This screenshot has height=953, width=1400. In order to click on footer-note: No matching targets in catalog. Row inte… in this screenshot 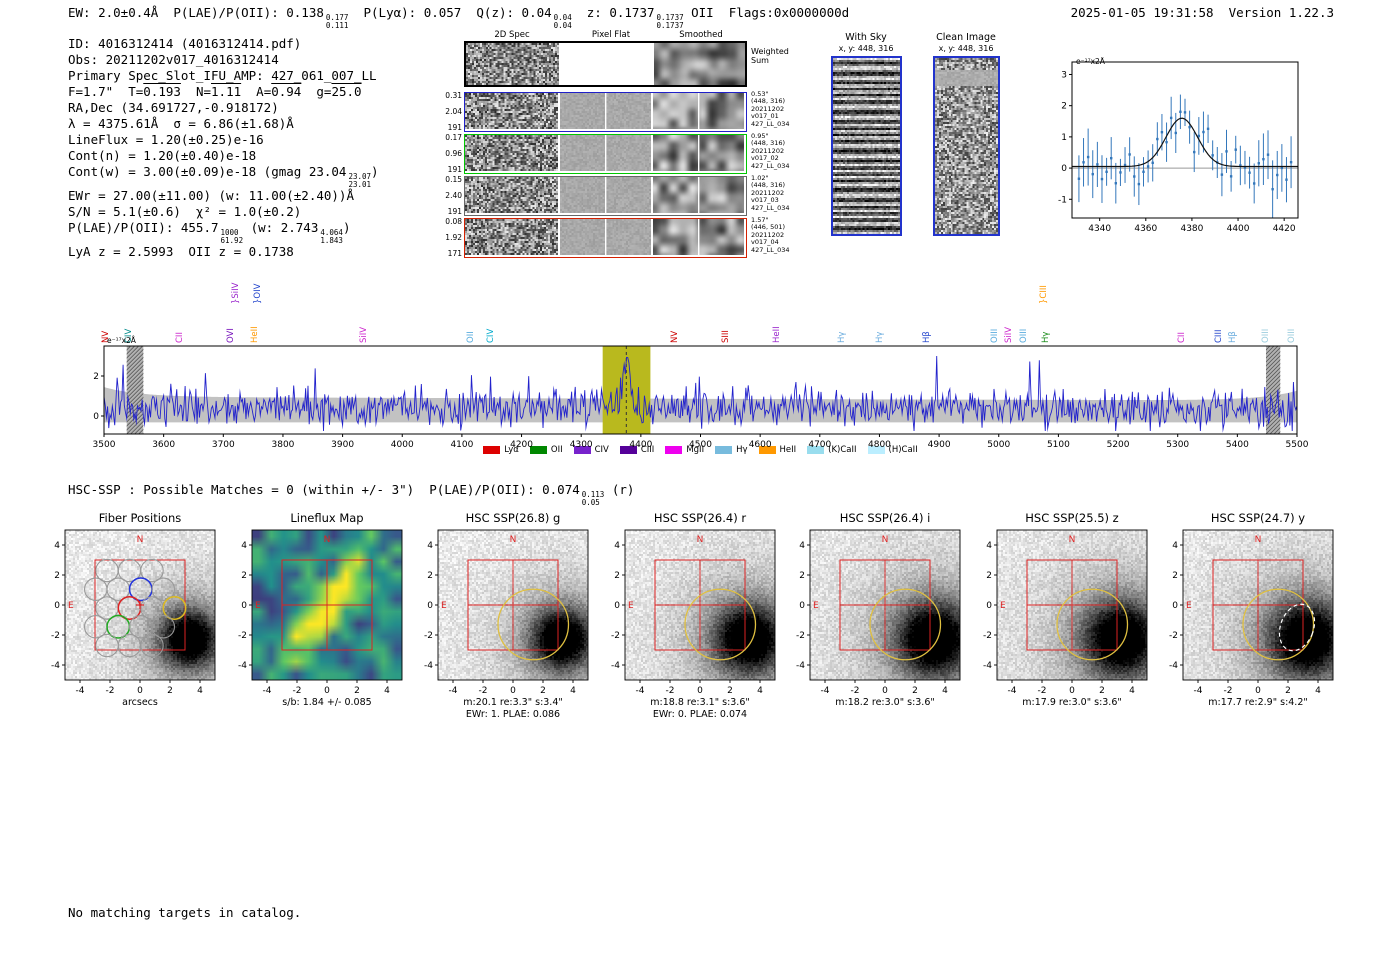, I will do `click(184, 913)`.